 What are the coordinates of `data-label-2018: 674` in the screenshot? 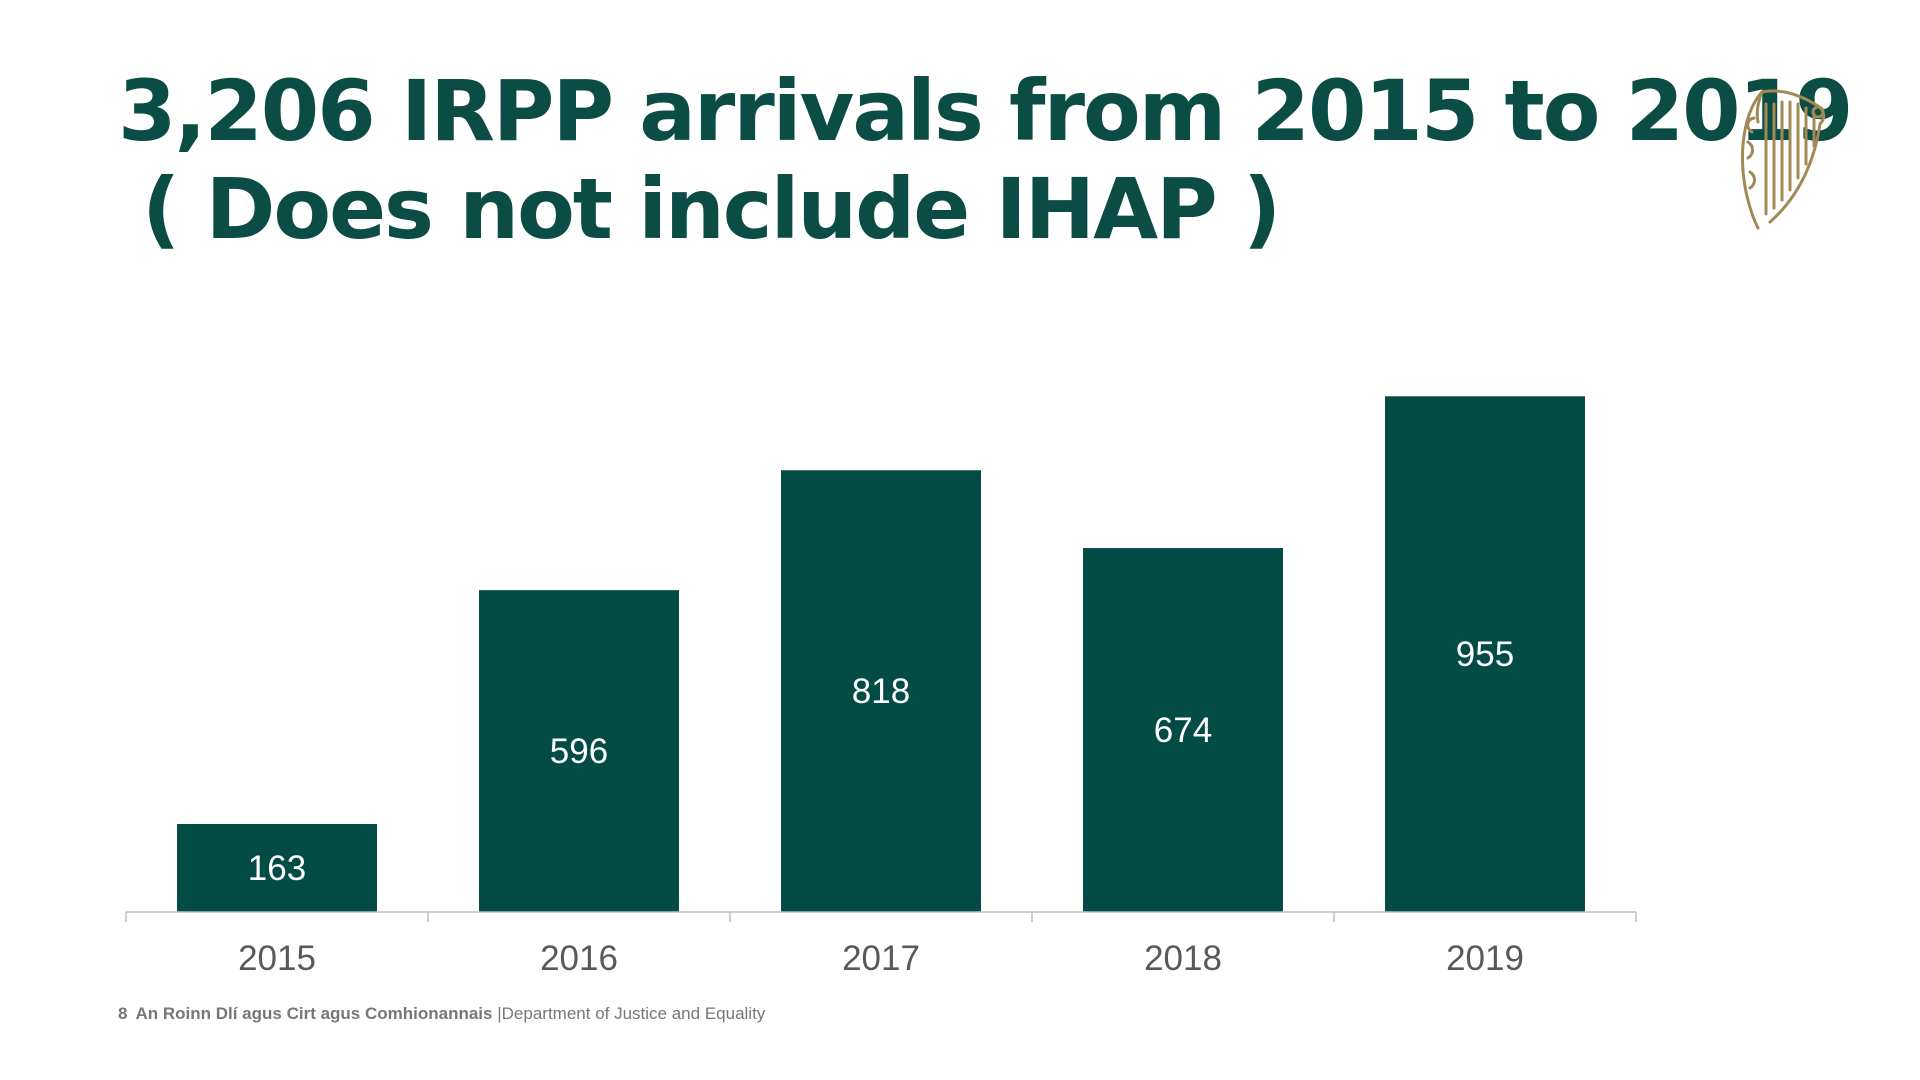 It's located at (1183, 730).